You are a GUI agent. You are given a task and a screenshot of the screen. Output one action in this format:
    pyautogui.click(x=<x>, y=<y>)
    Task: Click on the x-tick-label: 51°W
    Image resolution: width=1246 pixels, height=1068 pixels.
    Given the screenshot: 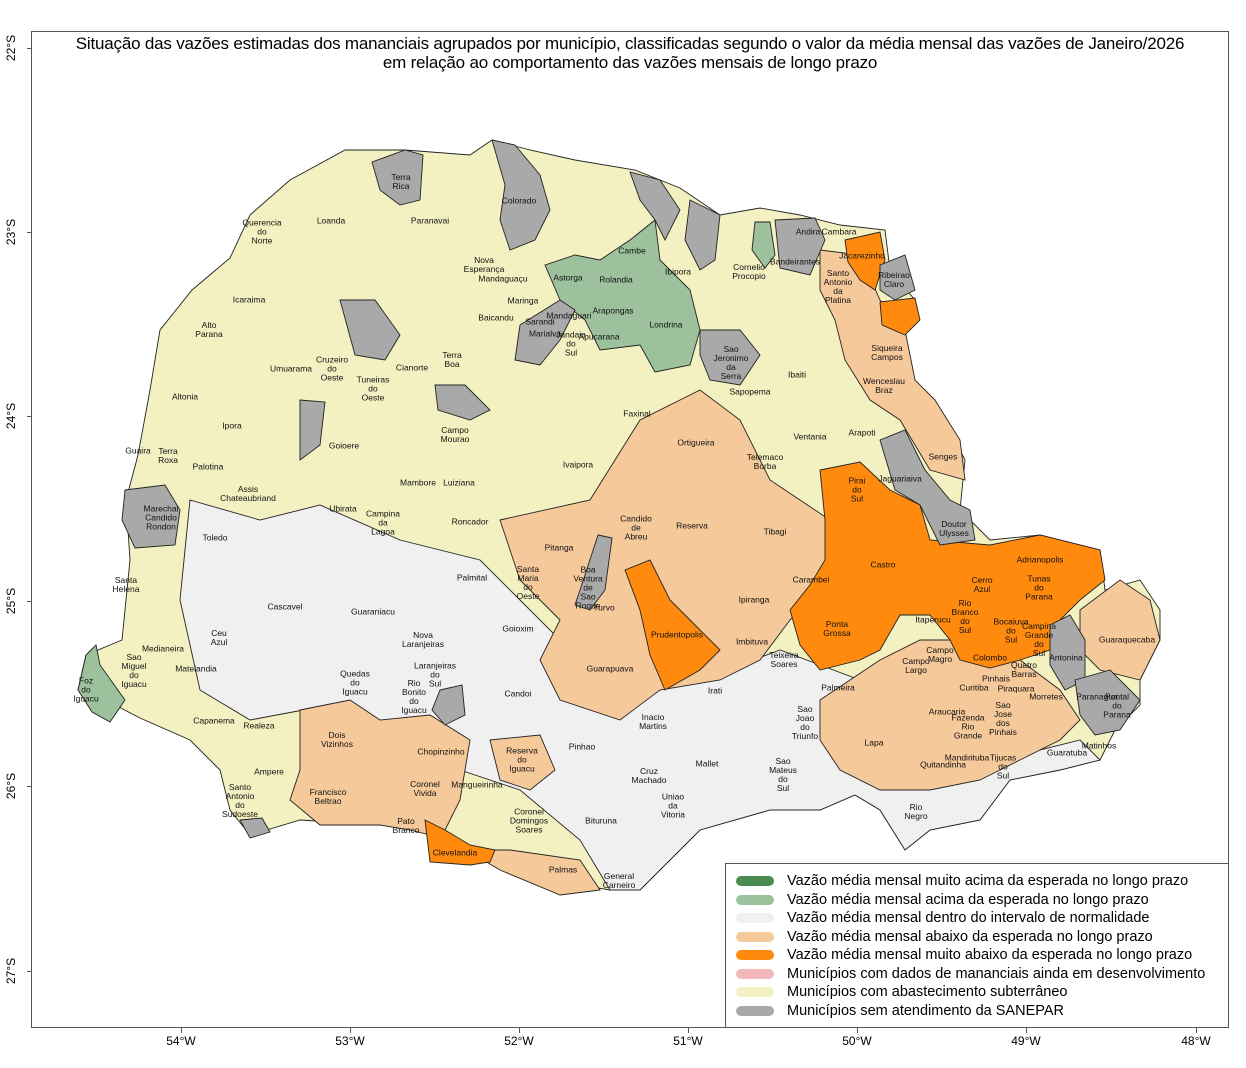 What is the action you would take?
    pyautogui.click(x=688, y=1041)
    